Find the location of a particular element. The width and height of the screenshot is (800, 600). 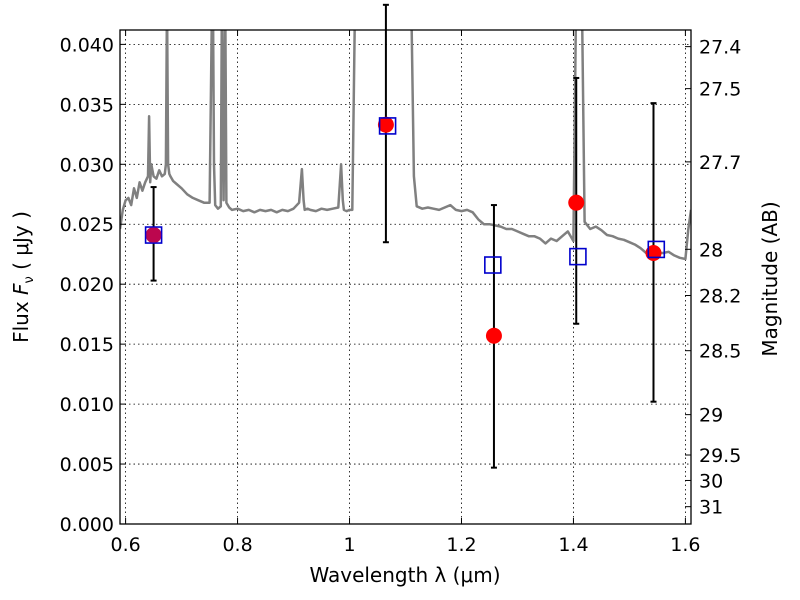

mag-tick-label: 28.2 is located at coordinates (720, 297).